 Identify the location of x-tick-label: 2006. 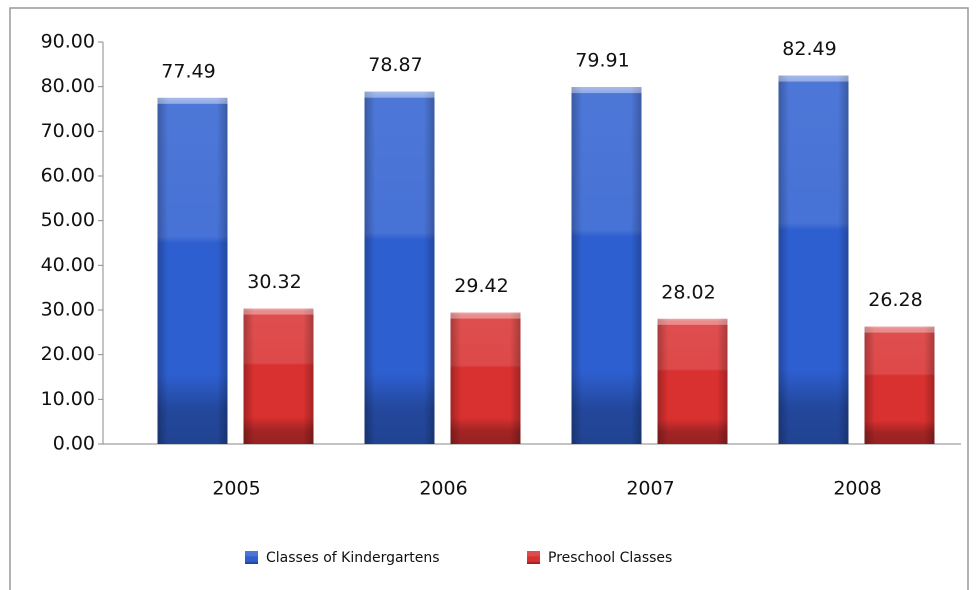
(443, 489).